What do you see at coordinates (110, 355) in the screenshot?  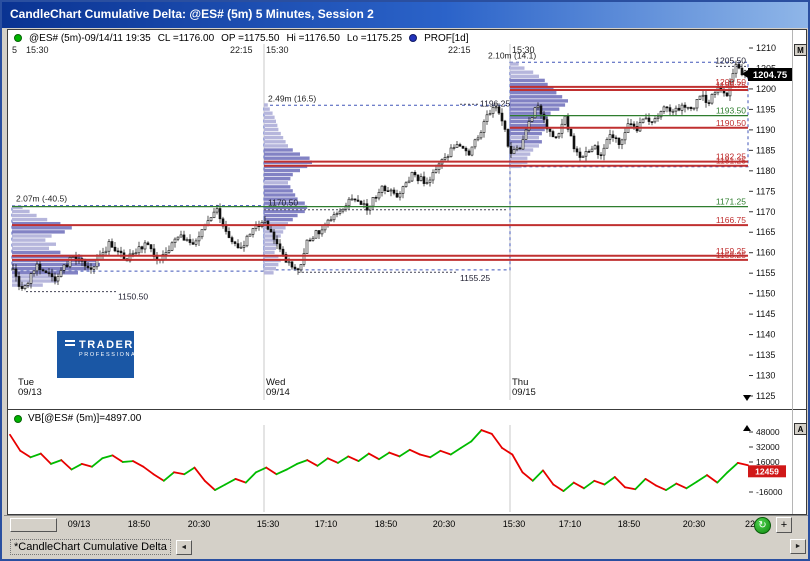 I see `logo-line2: PROFESSIONAL` at bounding box center [110, 355].